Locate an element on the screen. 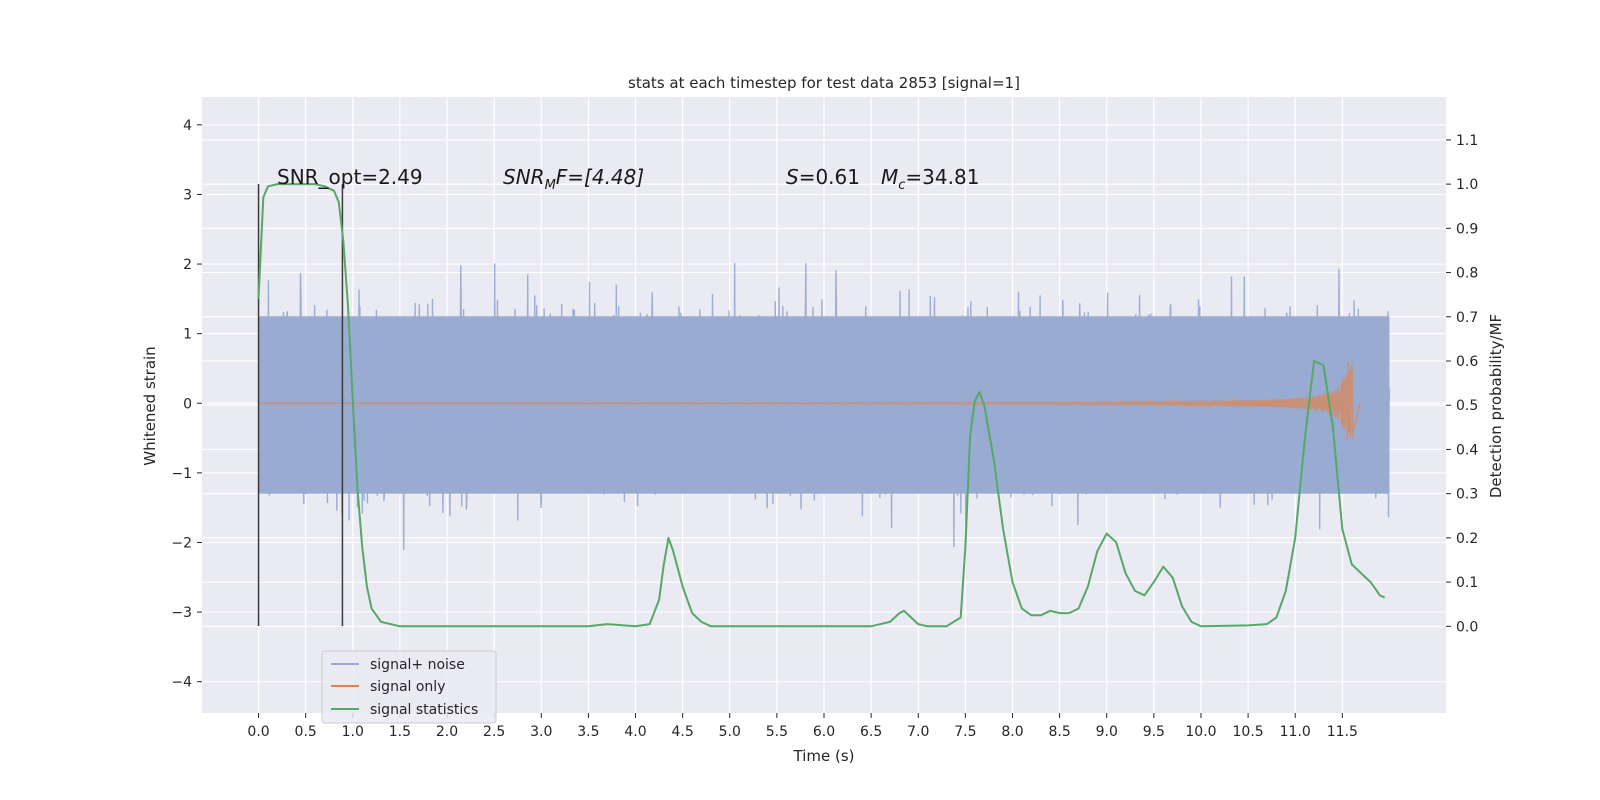  x-tick-label: 0.0 is located at coordinates (258, 732).